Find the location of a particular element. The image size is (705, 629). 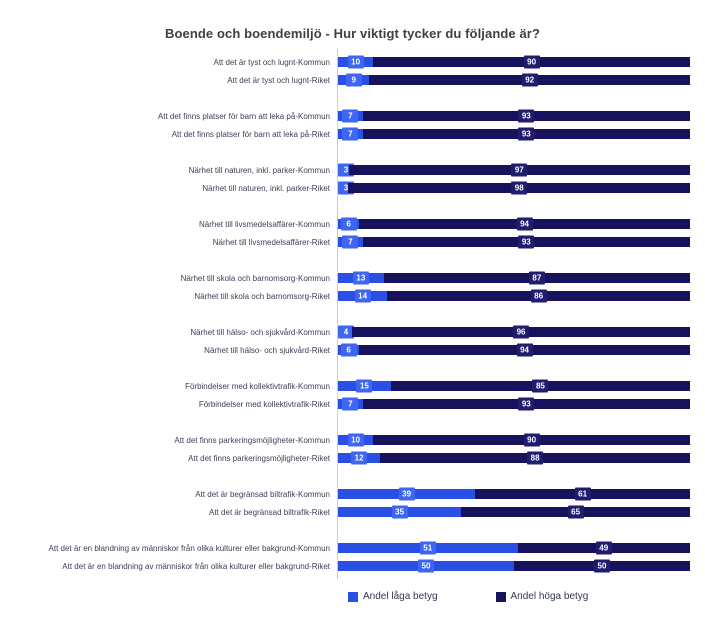

legend-label-laga-betyg: Andel låga betyg is located at coordinates (400, 596).